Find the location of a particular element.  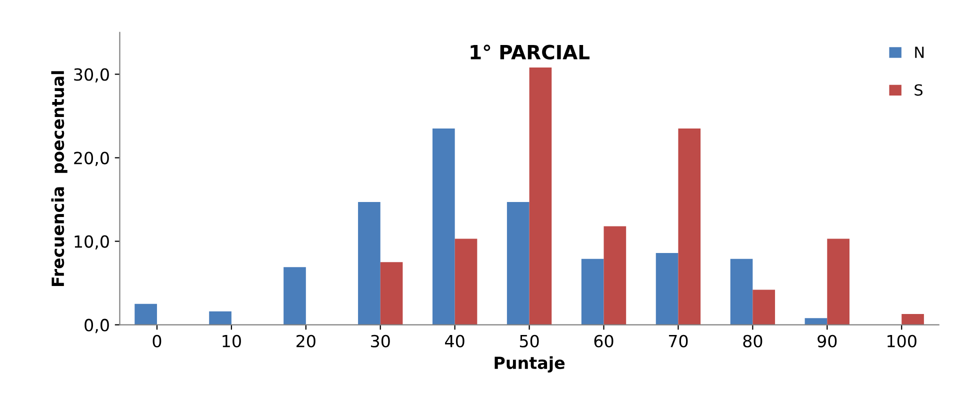

text: 1° PARCIAL is located at coordinates (530, 52).